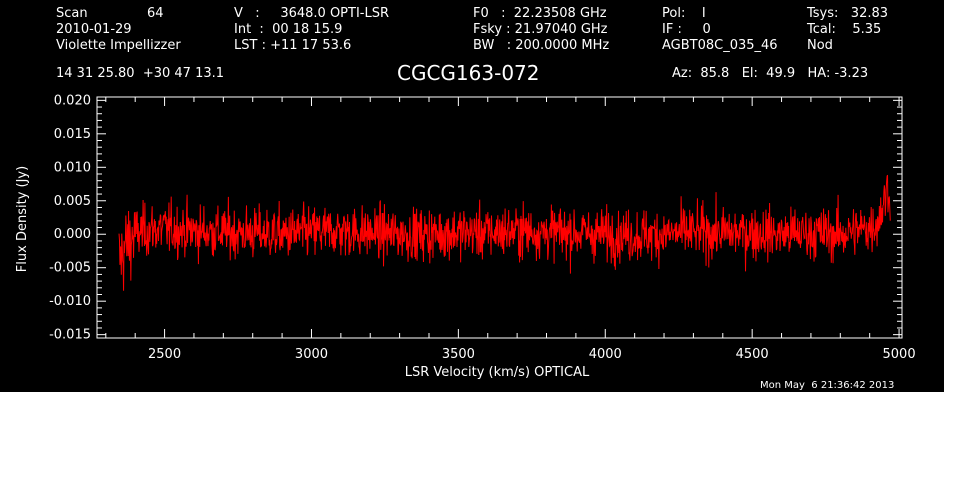 The image size is (962, 490). I want to click on source-name: CGCG163-072, so click(468, 73).